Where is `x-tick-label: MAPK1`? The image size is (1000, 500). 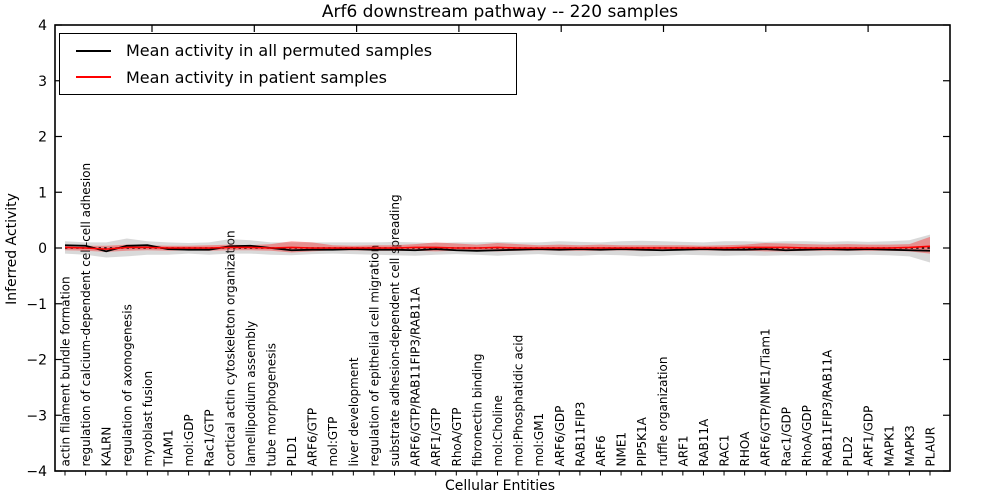
x-tick-label: MAPK1 is located at coordinates (889, 445).